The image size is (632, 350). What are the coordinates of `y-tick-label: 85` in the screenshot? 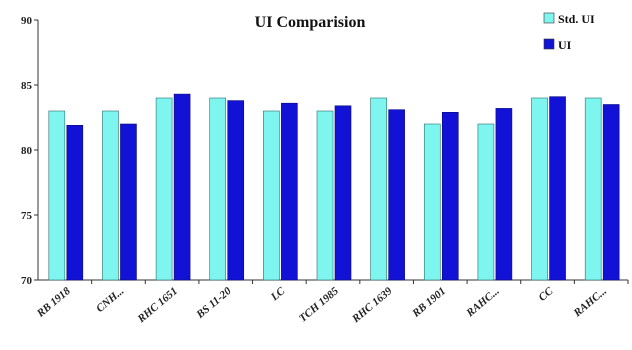 It's located at (27, 86).